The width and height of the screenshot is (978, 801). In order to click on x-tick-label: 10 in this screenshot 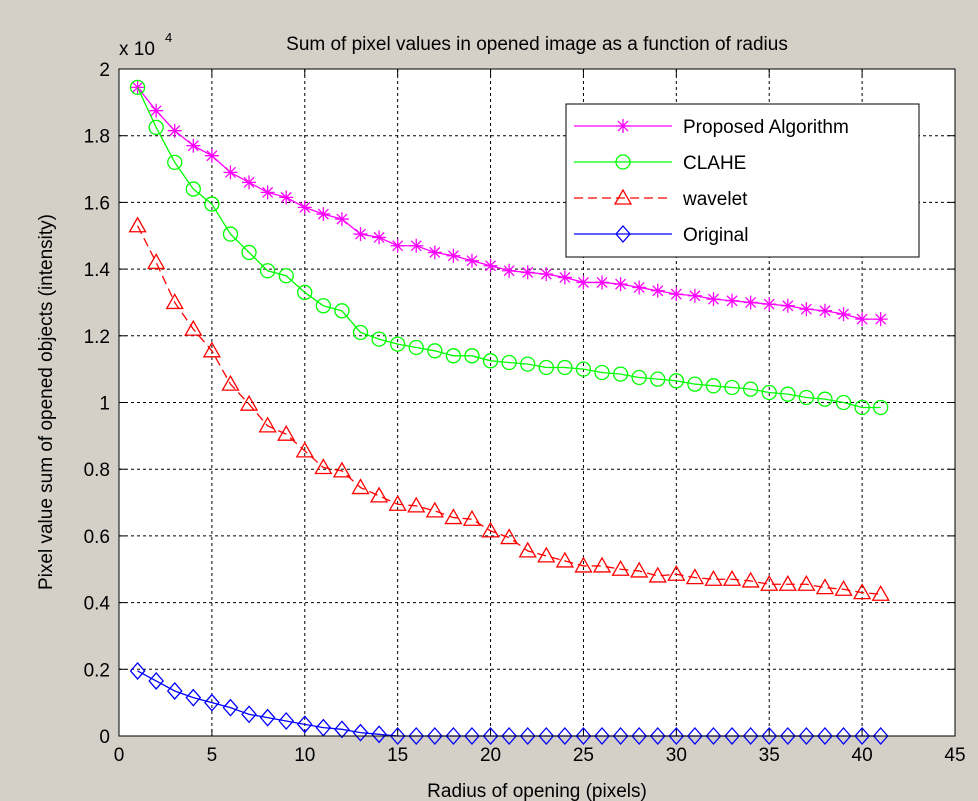, I will do `click(304, 755)`.